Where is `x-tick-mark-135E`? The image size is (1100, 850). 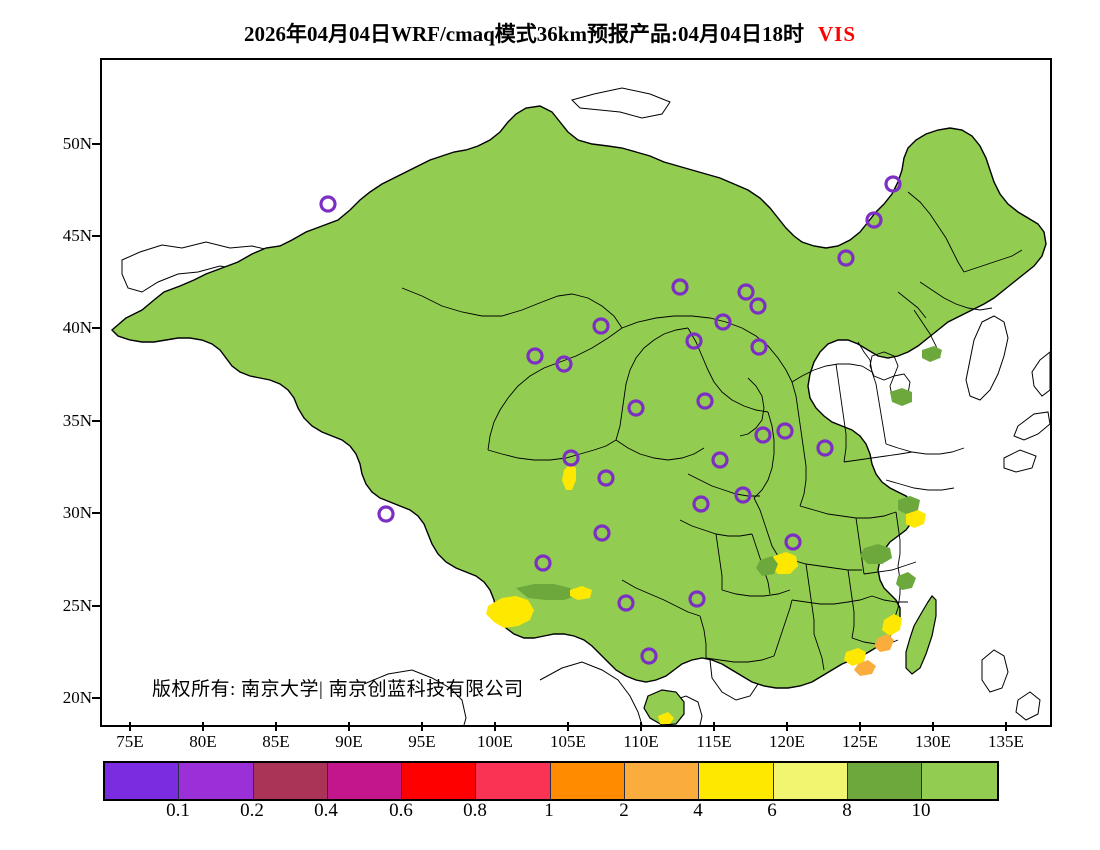 x-tick-mark-135E is located at coordinates (1006, 726).